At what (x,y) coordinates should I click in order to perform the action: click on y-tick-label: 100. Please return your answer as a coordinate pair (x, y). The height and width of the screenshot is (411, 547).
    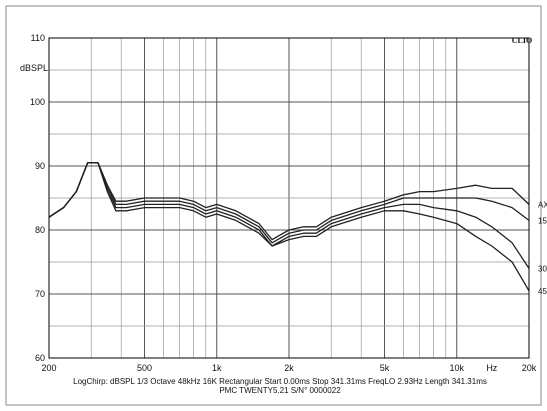
    Looking at the image, I should click on (37, 102).